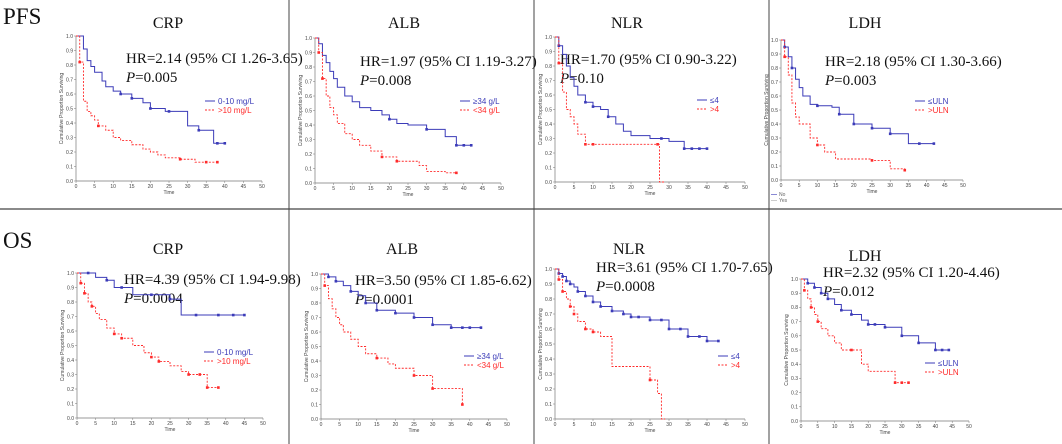 The width and height of the screenshot is (1062, 444). I want to click on p-value: =0.012, so click(853, 292).